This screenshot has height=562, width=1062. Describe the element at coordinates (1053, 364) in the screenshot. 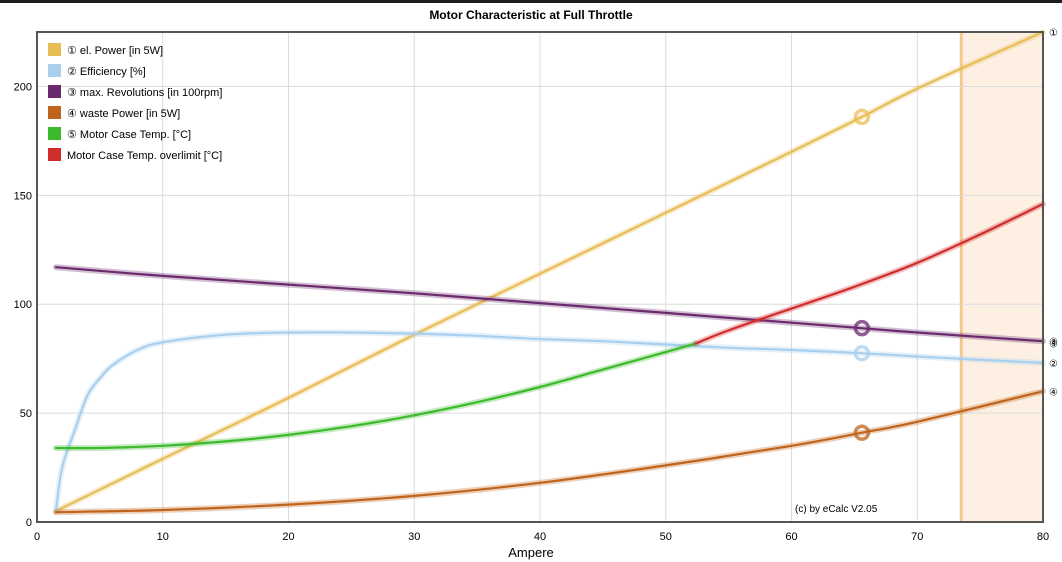

I see `series-end-label: ②` at that location.